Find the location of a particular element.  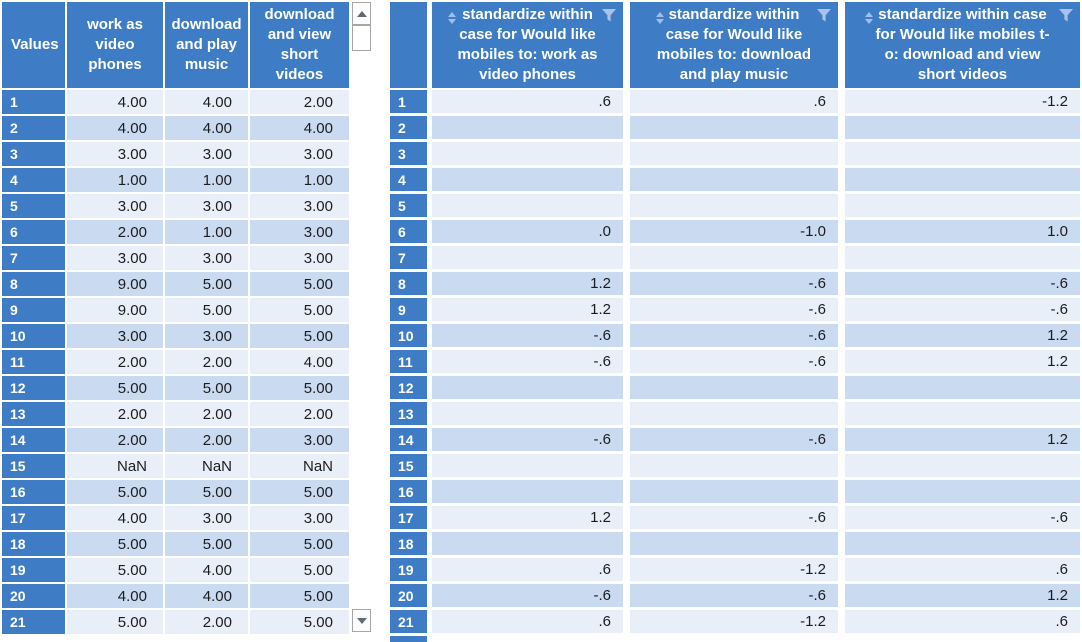

data-cell: NaN is located at coordinates (299, 466).